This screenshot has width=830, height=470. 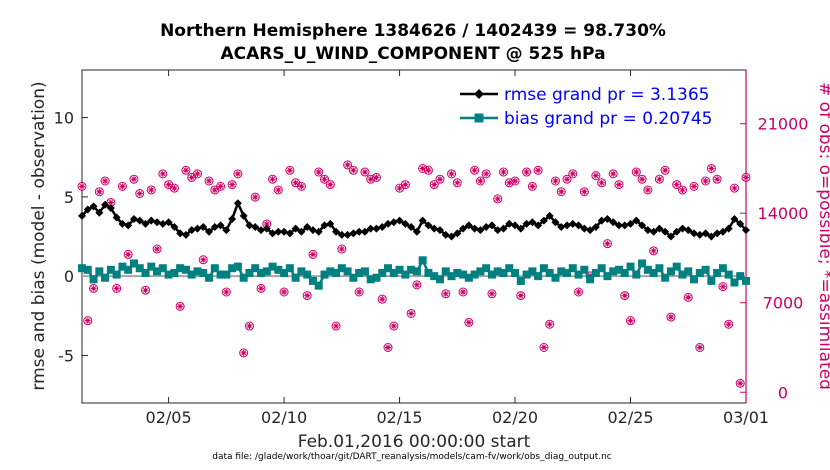 What do you see at coordinates (412, 54) in the screenshot?
I see `chart-title-line2: ACARS_U_WIND_COMPONENT @ 525 hPa` at bounding box center [412, 54].